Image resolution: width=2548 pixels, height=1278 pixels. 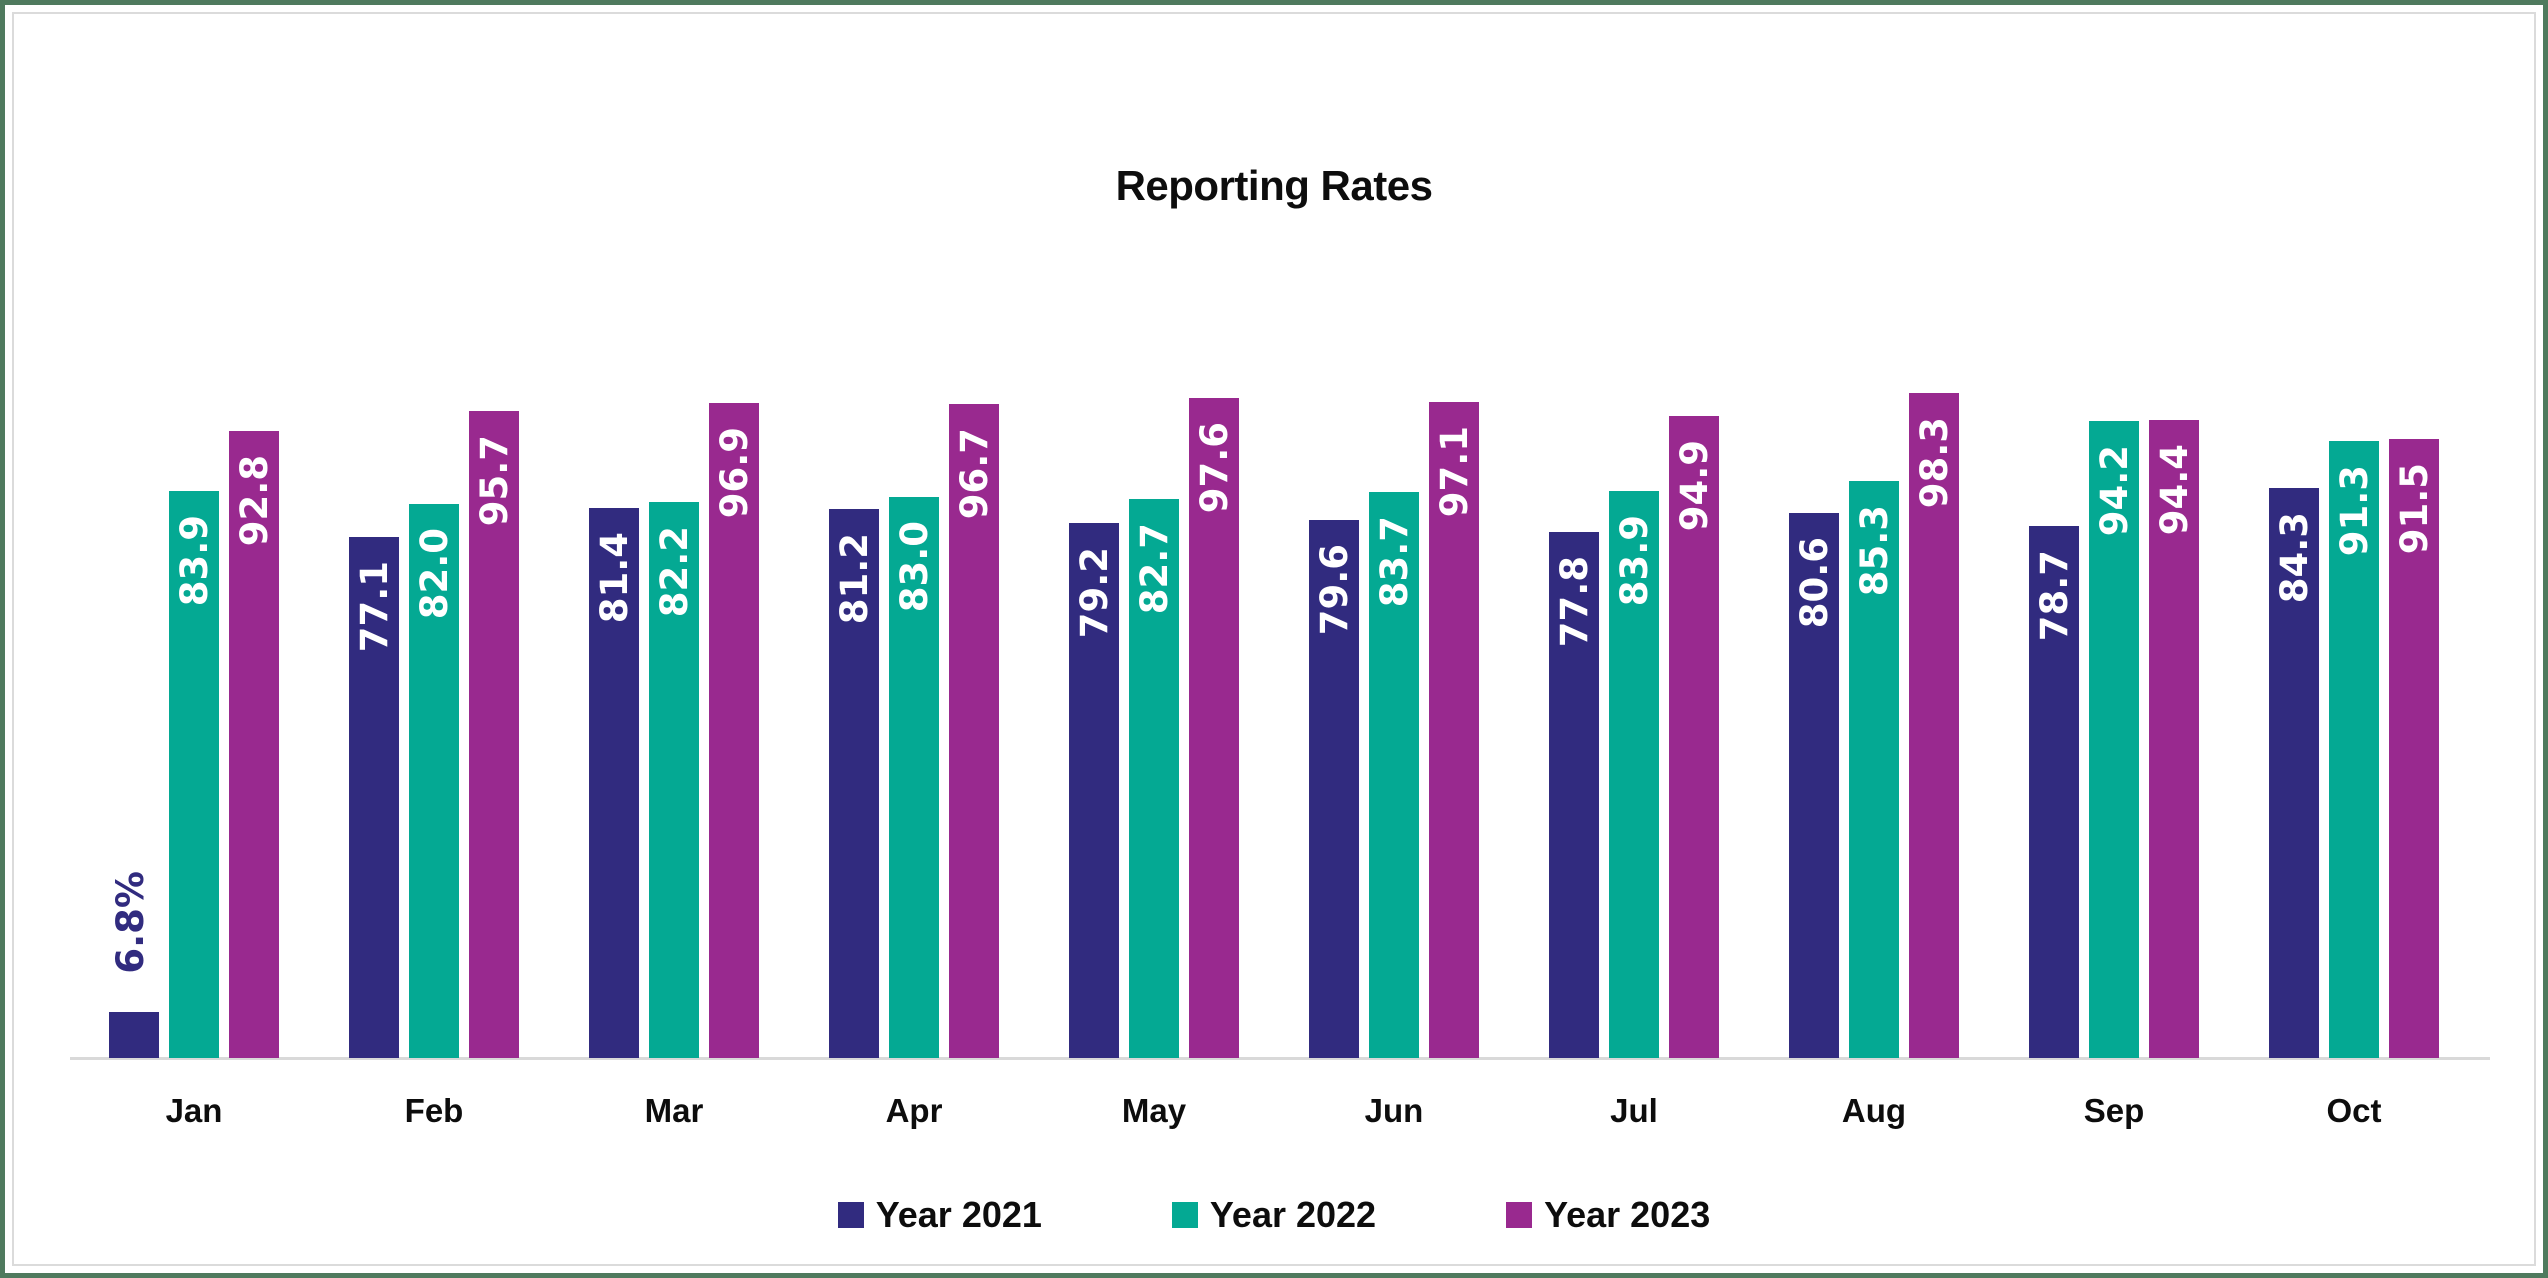 What do you see at coordinates (1154, 1110) in the screenshot?
I see `x-axis-label-may: May` at bounding box center [1154, 1110].